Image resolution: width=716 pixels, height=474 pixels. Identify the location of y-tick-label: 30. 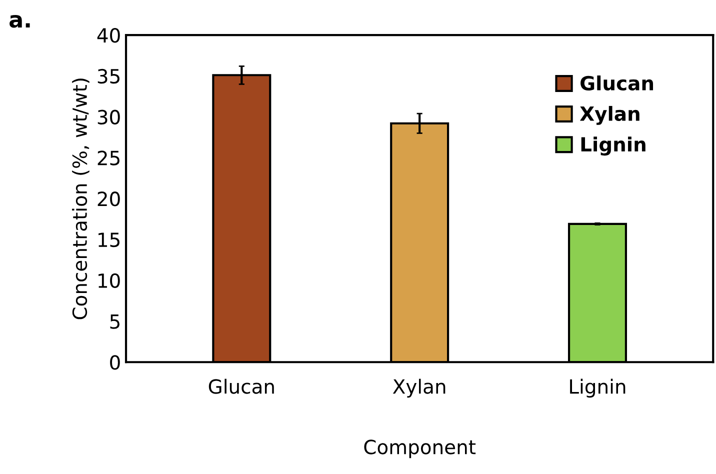
(109, 117).